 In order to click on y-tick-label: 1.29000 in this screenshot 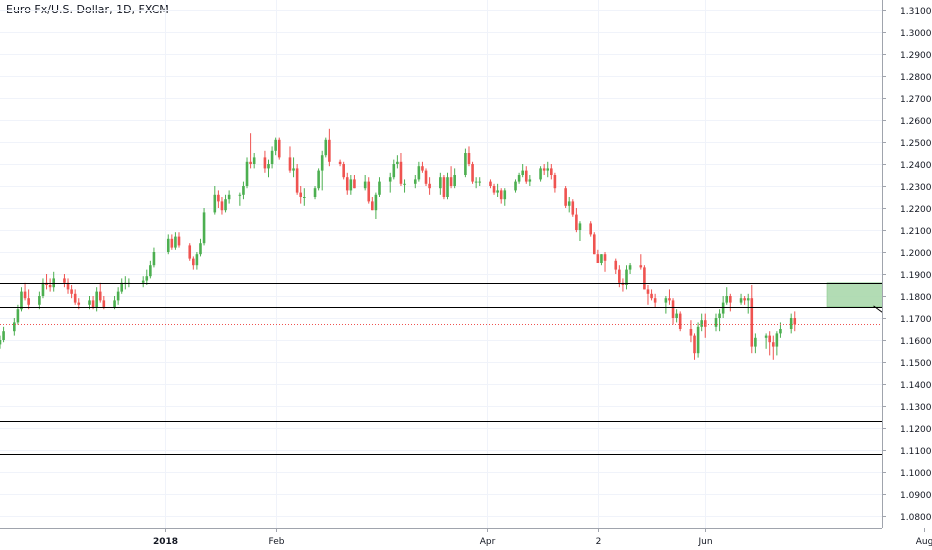, I will do `click(916, 56)`.